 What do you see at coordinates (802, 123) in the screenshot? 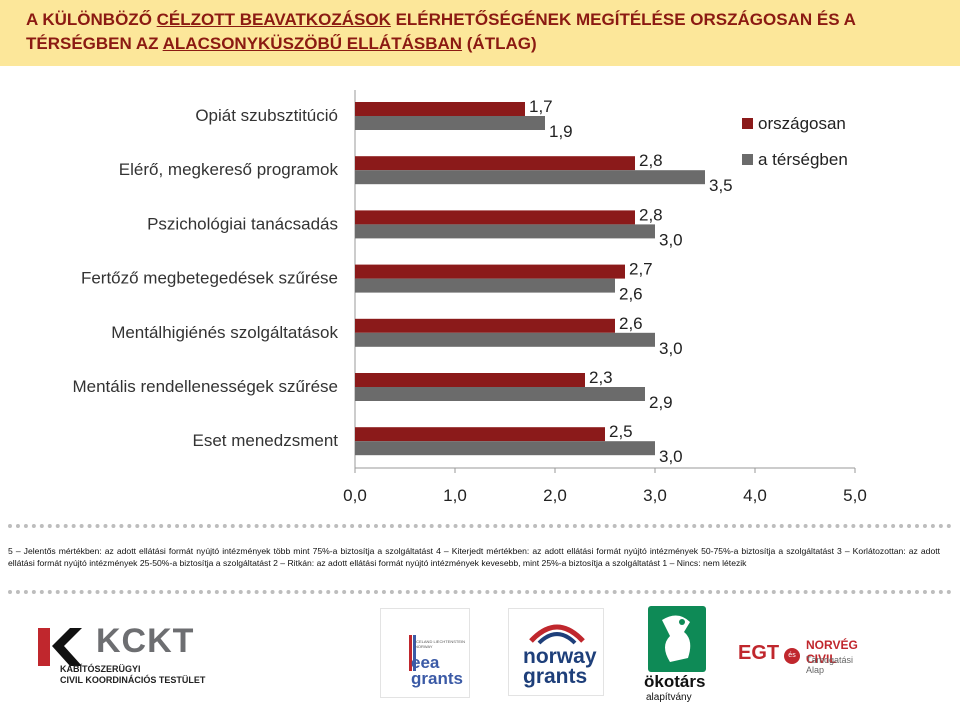
I see `legend-label: országosan` at bounding box center [802, 123].